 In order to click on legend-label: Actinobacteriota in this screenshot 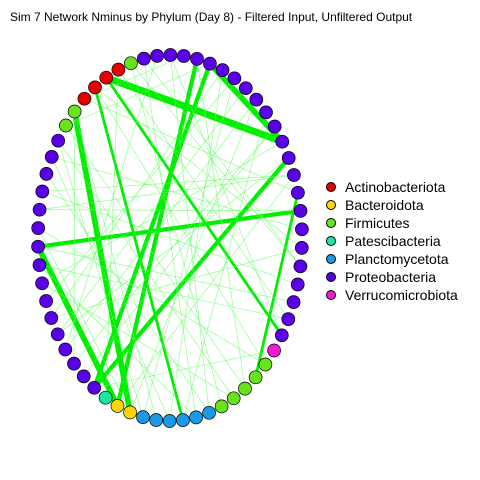, I will do `click(395, 187)`.